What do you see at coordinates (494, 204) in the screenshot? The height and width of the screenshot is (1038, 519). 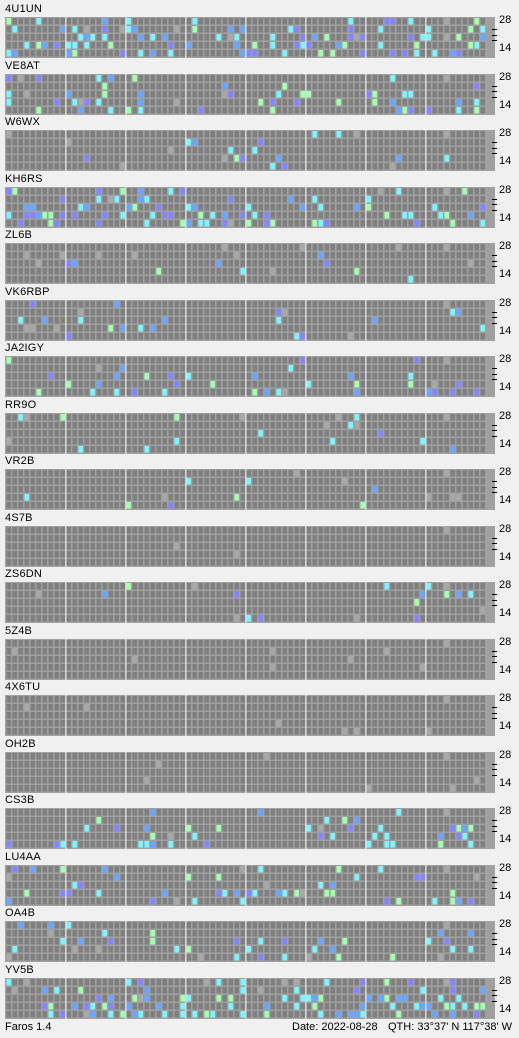 I see `band-tick-mark` at bounding box center [494, 204].